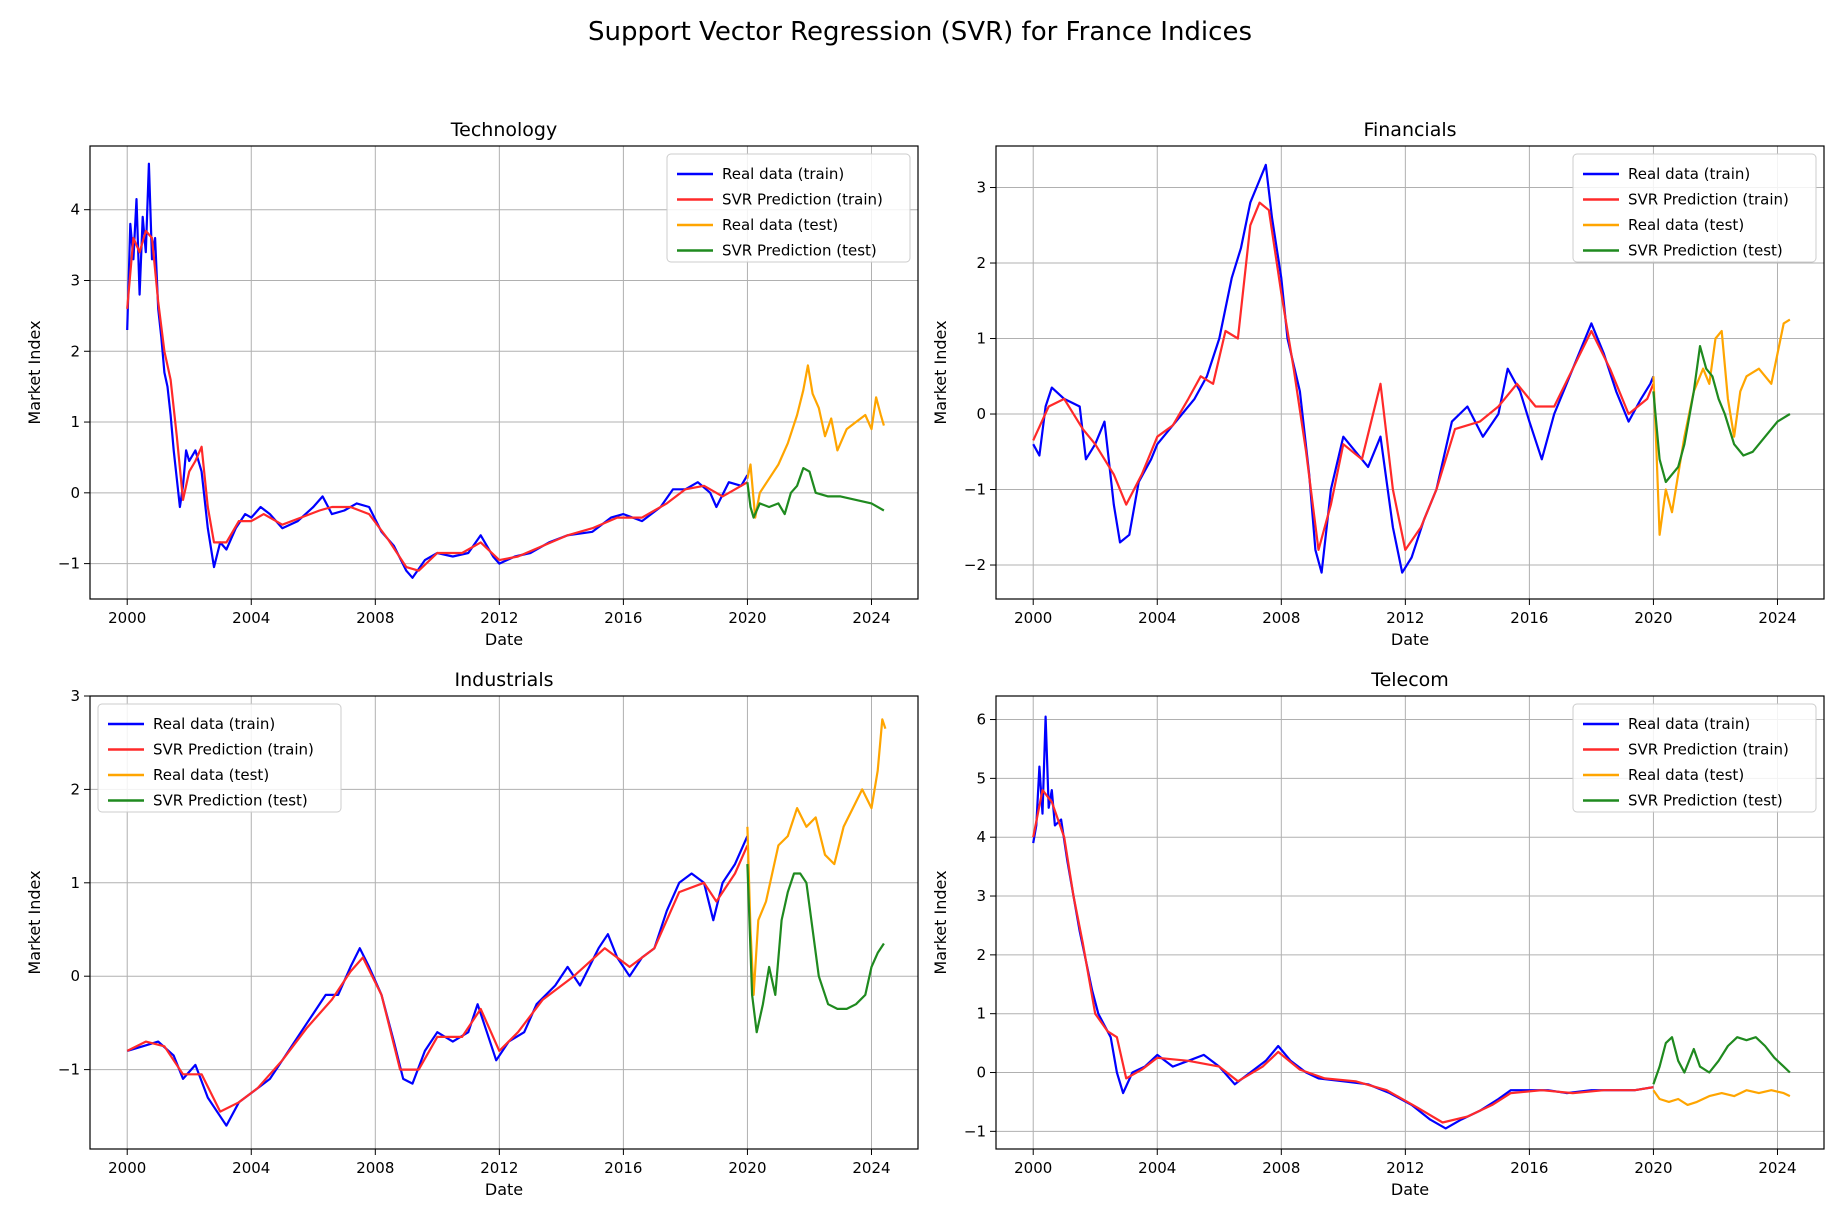 The width and height of the screenshot is (1840, 1208). I want to click on subplot-title: Financials, so click(1409, 130).